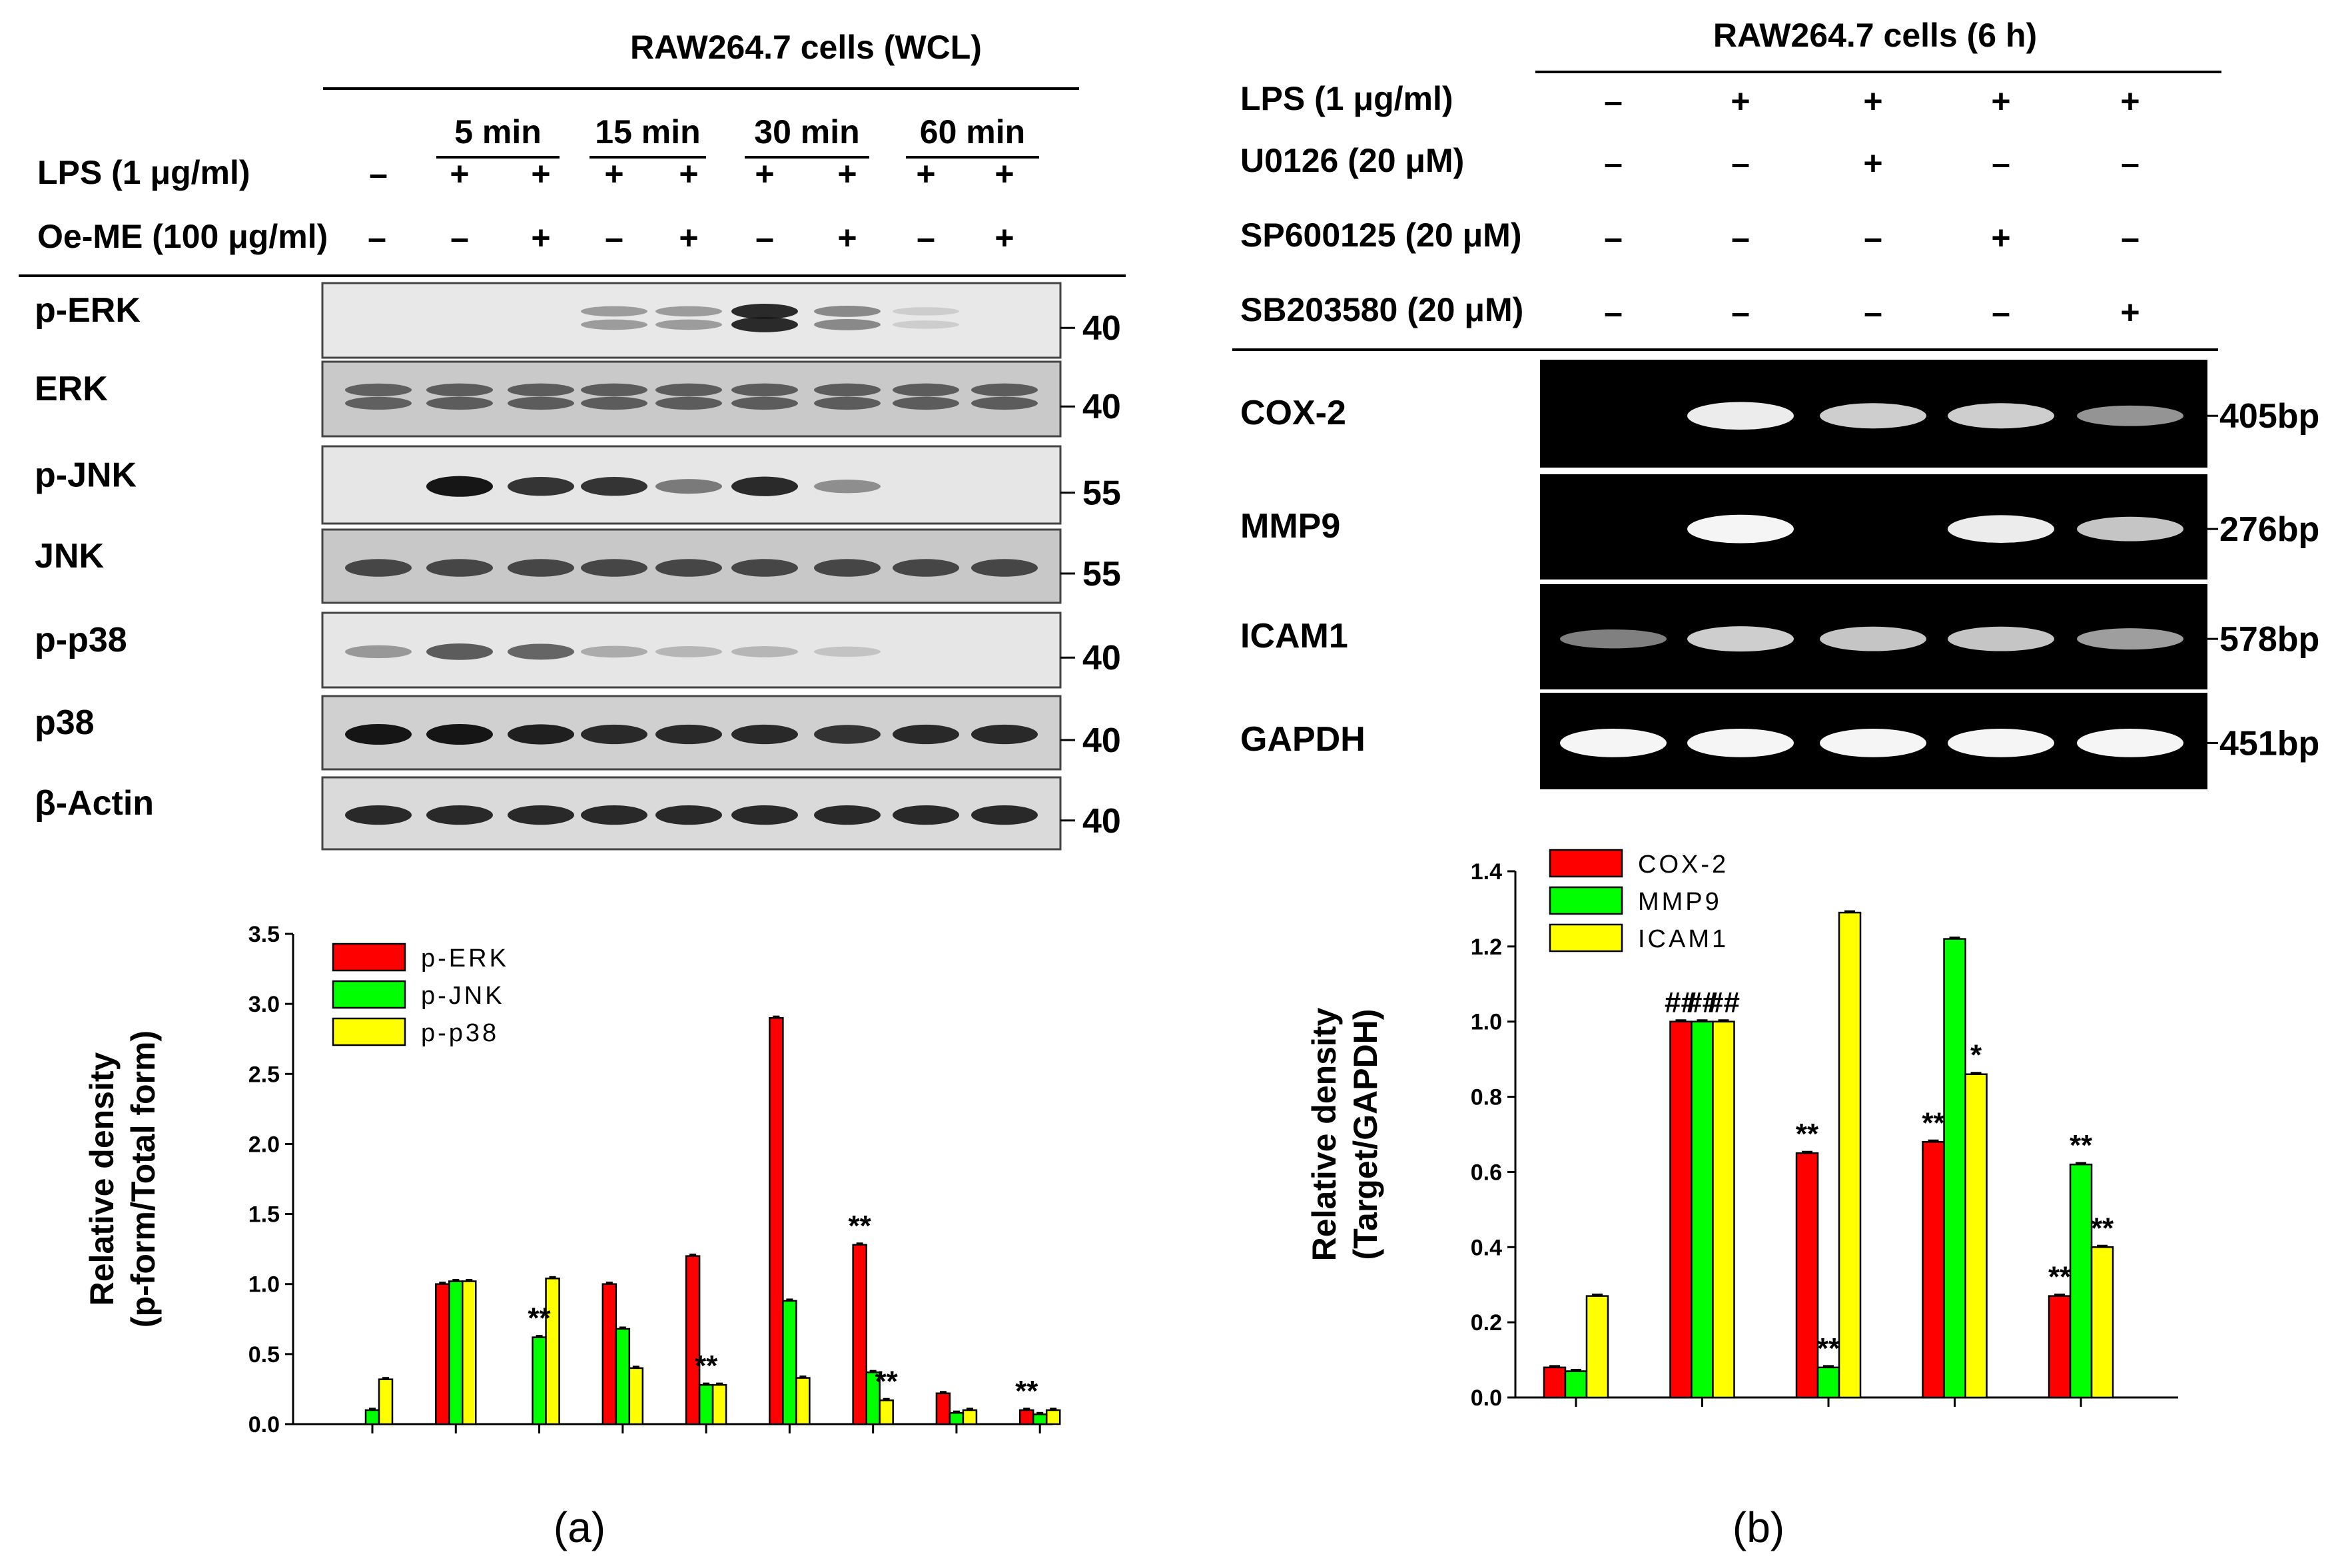 This screenshot has height=1568, width=2344. What do you see at coordinates (1352, 160) in the screenshot?
I see `treatment-label: U0126 (20 μM)` at bounding box center [1352, 160].